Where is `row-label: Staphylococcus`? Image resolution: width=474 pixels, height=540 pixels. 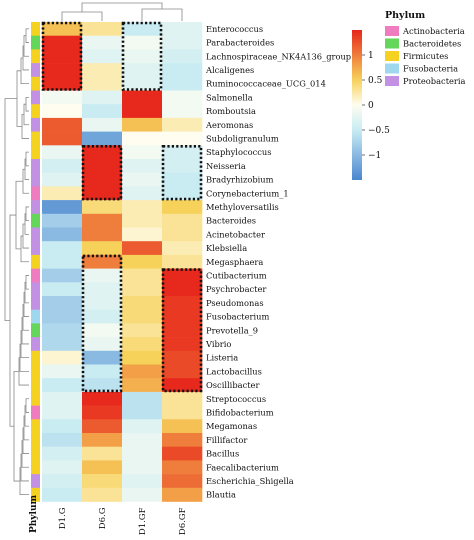 row-label: Staphylococcus is located at coordinates (239, 152).